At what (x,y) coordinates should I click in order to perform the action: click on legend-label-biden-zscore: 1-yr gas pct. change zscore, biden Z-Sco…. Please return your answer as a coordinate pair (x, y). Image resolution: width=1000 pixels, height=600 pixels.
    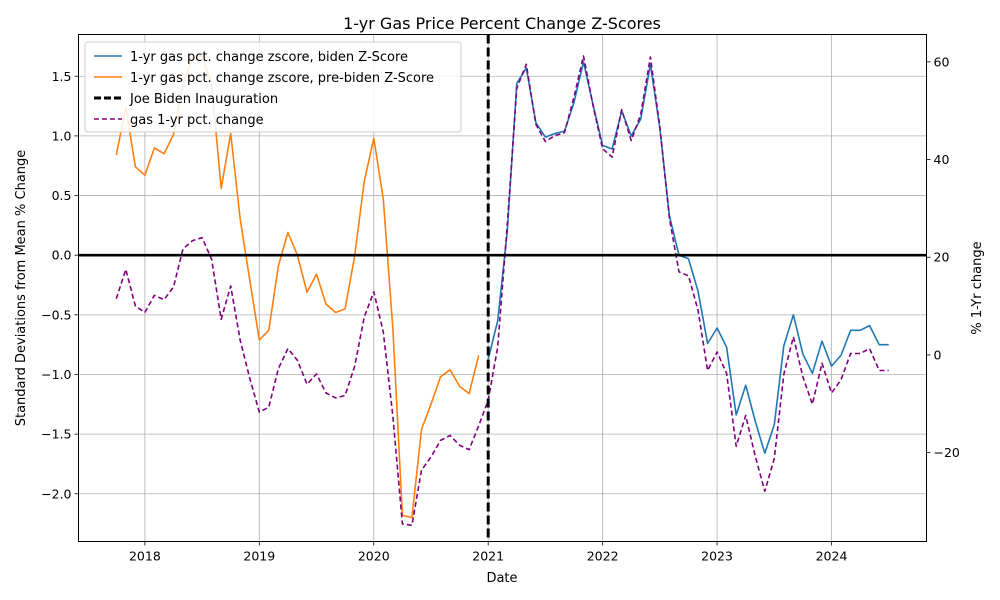
    Looking at the image, I should click on (269, 57).